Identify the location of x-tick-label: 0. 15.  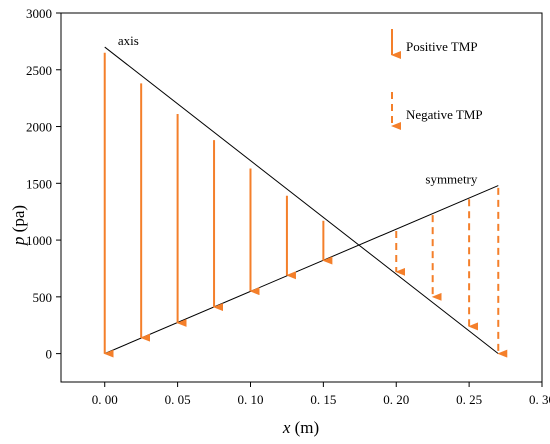
(323, 399).